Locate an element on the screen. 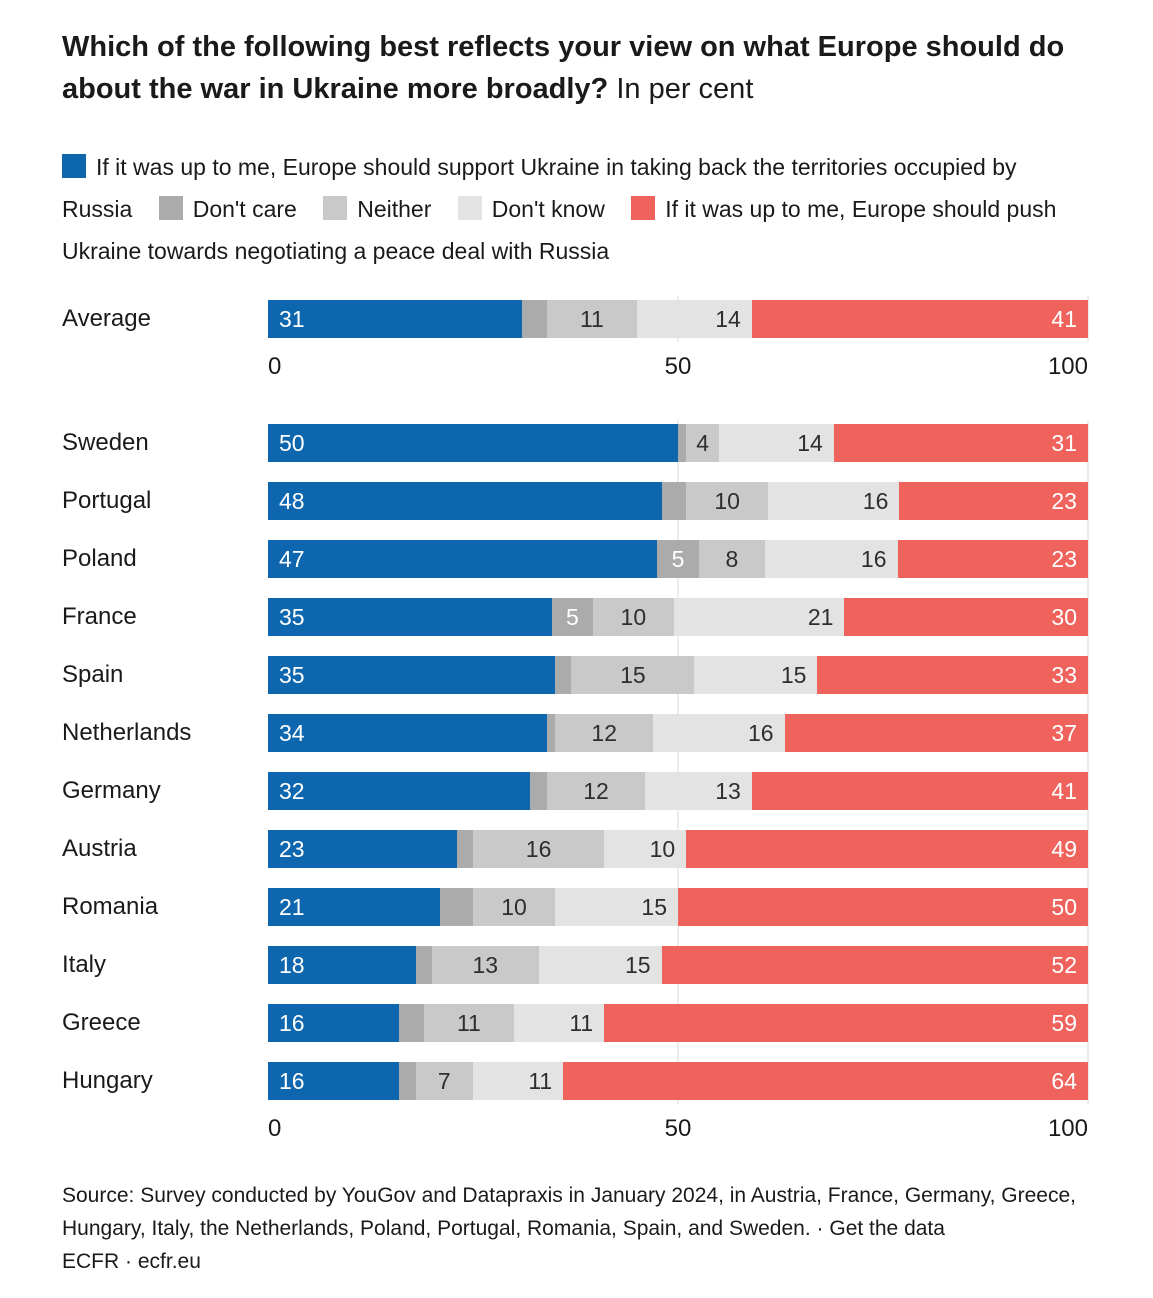  table-row: Poland 47 5 8 16 23 is located at coordinates (575, 559).